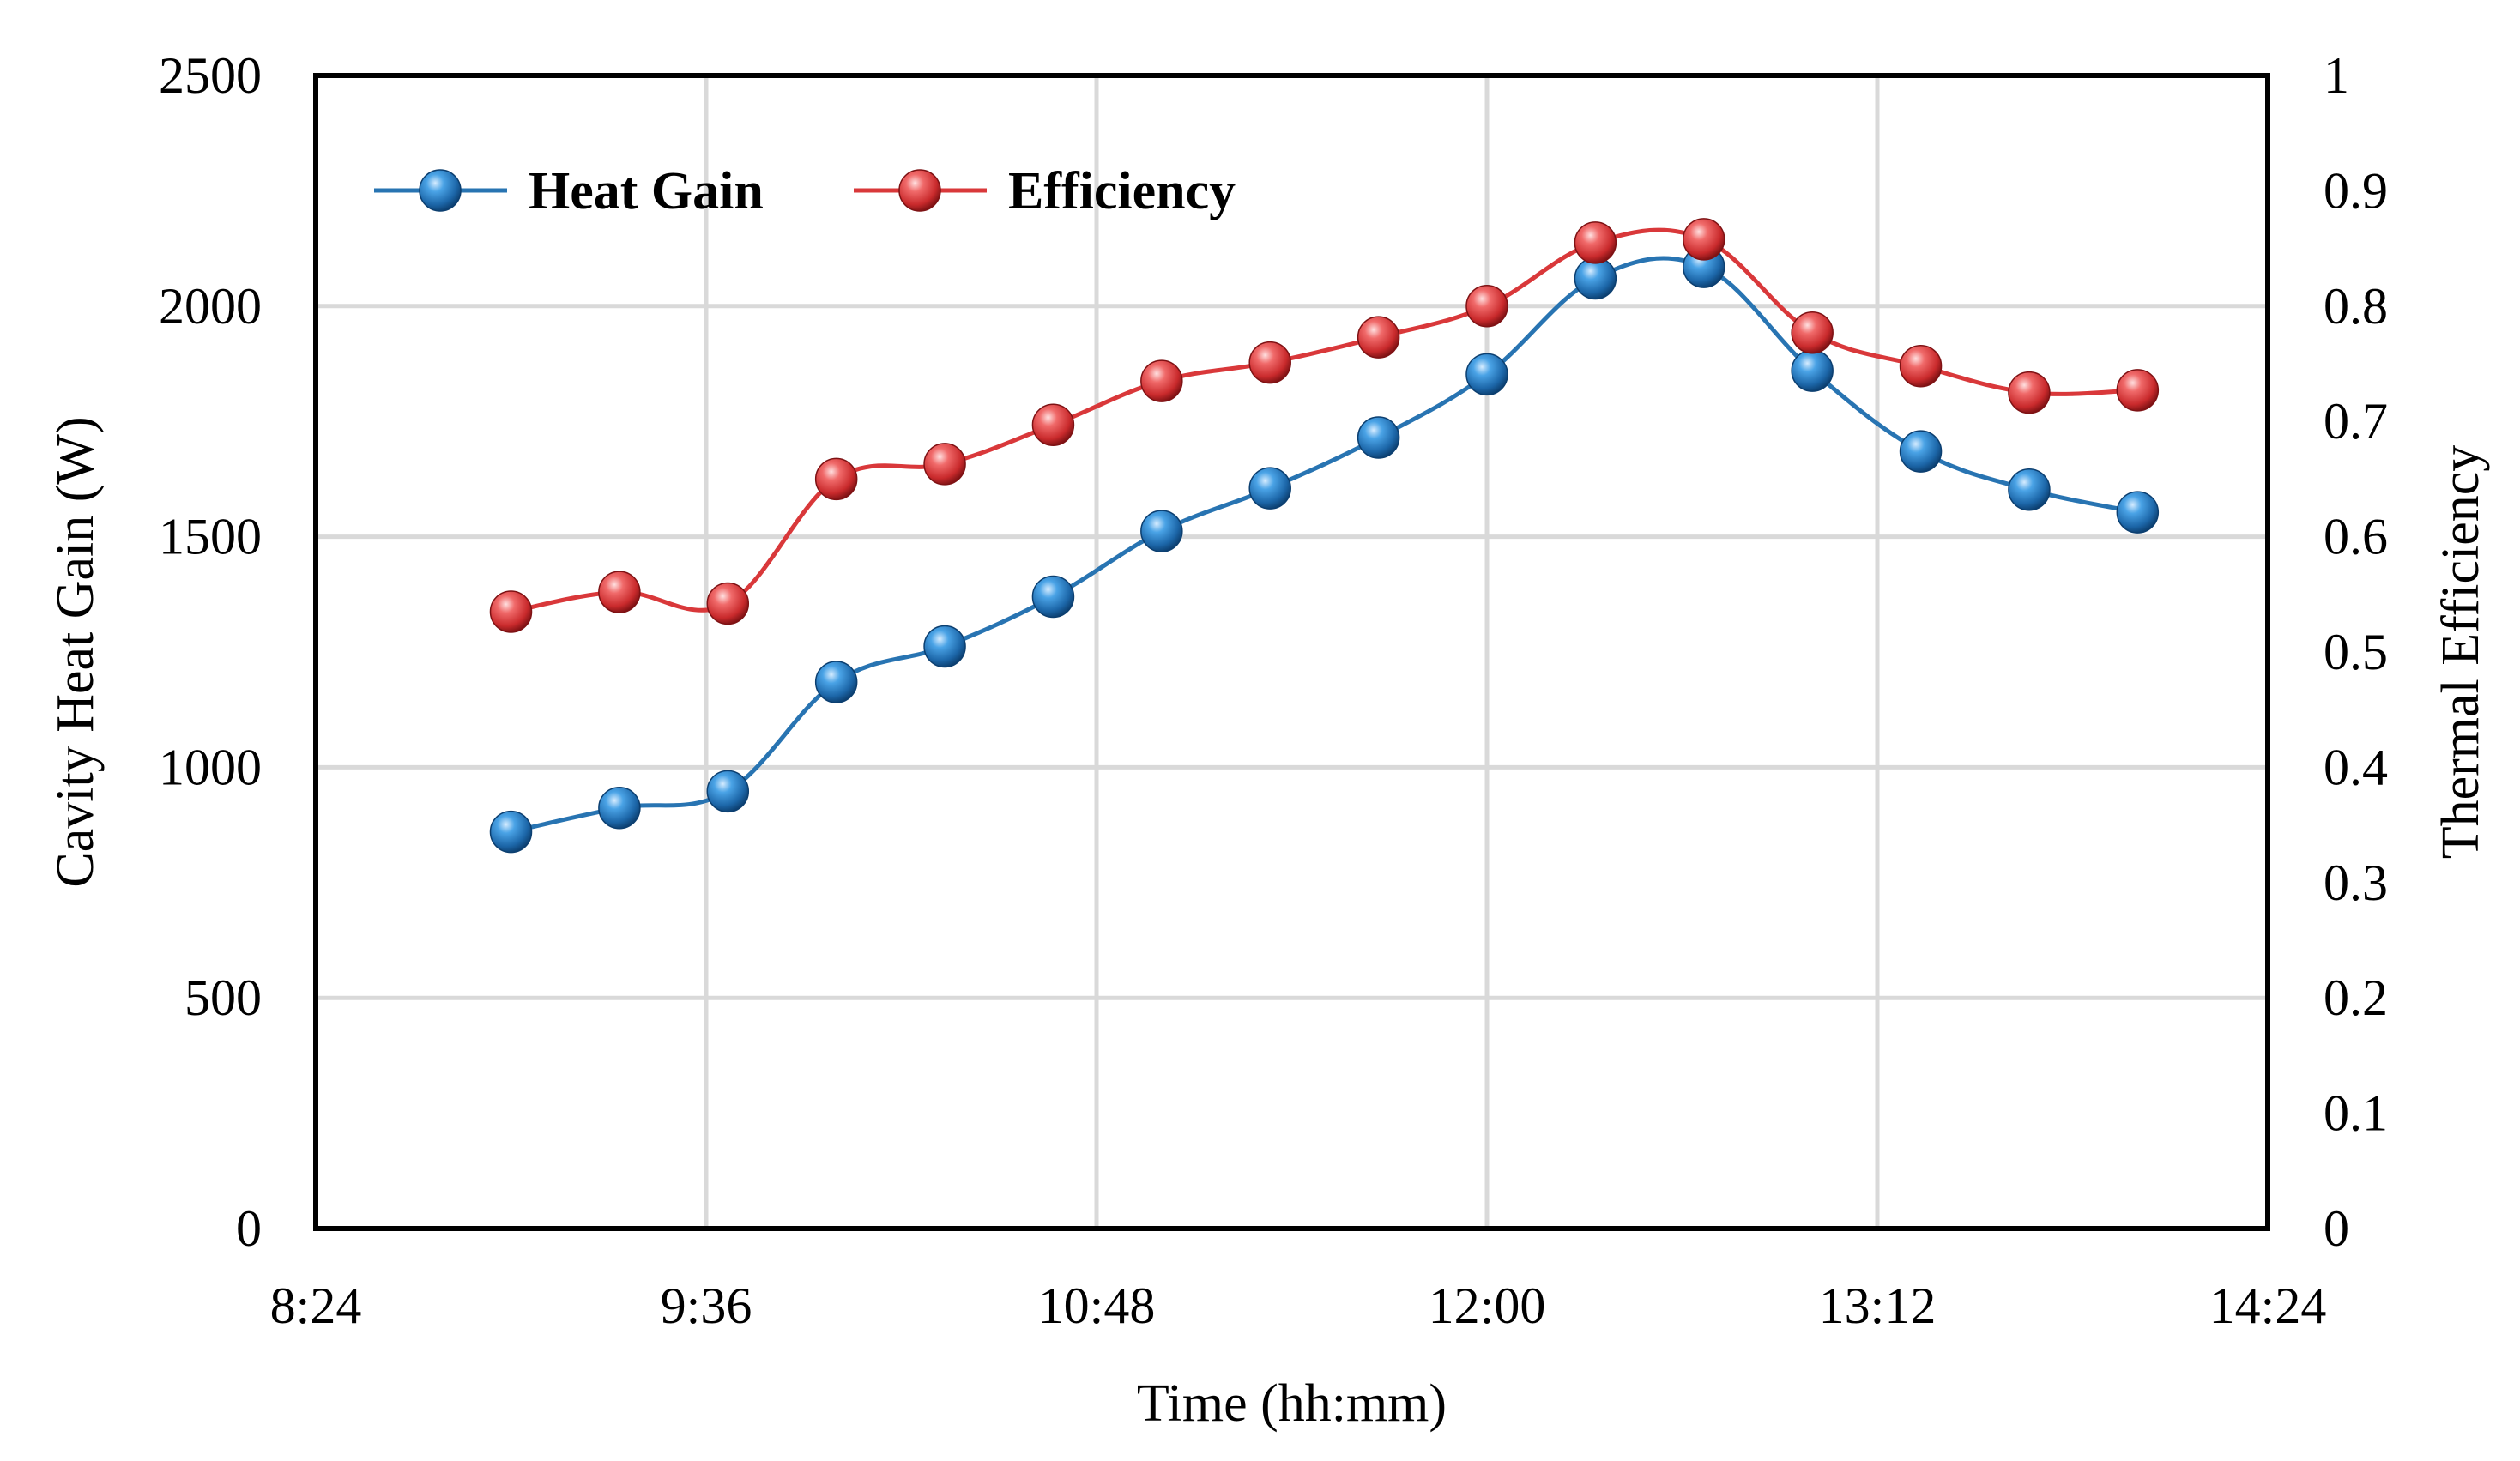 The height and width of the screenshot is (1461, 2520). I want to click on x-tick-label: 9:36, so click(707, 1305).